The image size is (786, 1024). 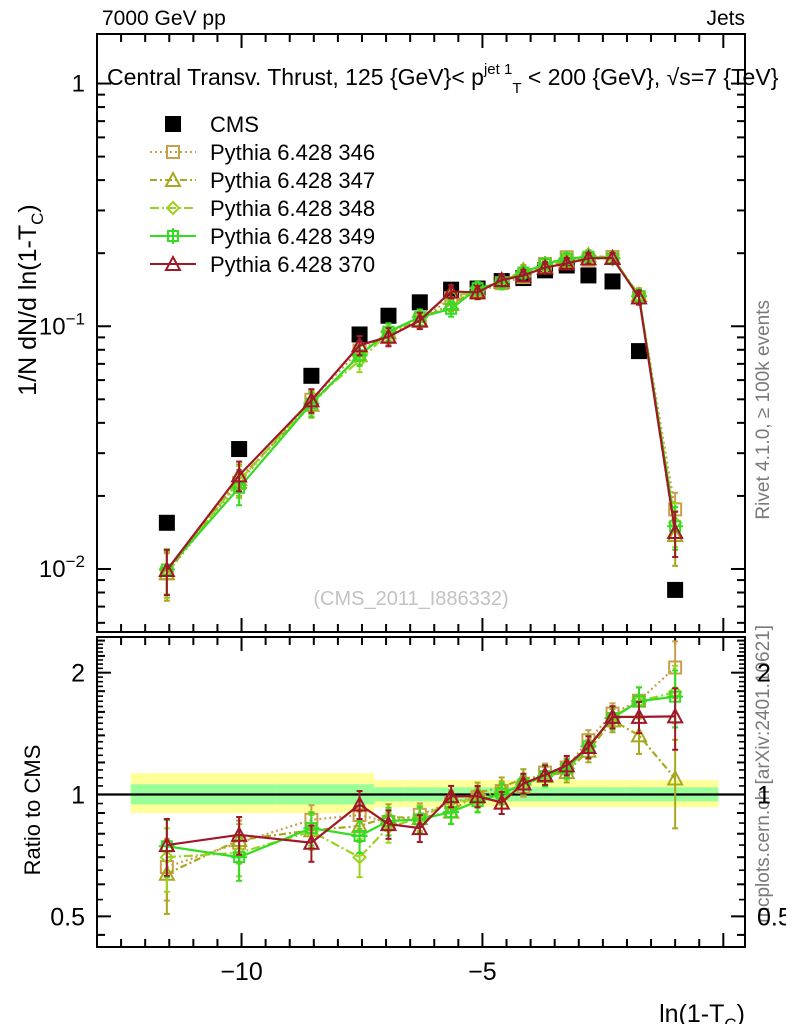 I want to click on y-axis-label-main: 1/N dN/d ln(1-TC), so click(x=30, y=300).